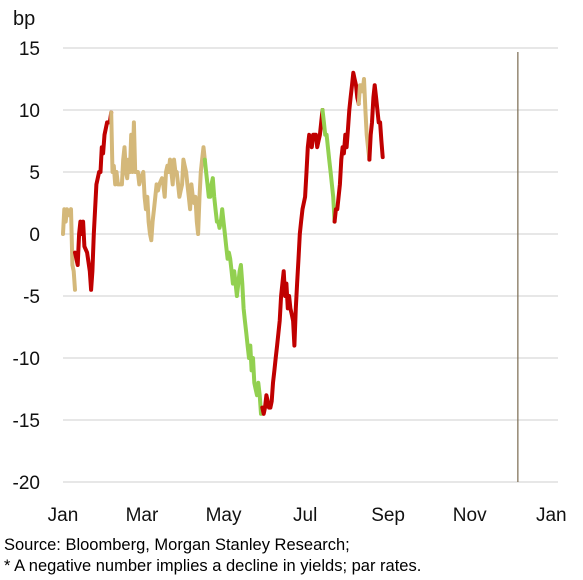  Describe the element at coordinates (388, 515) in the screenshot. I see `x-tick-label: Sep` at that location.